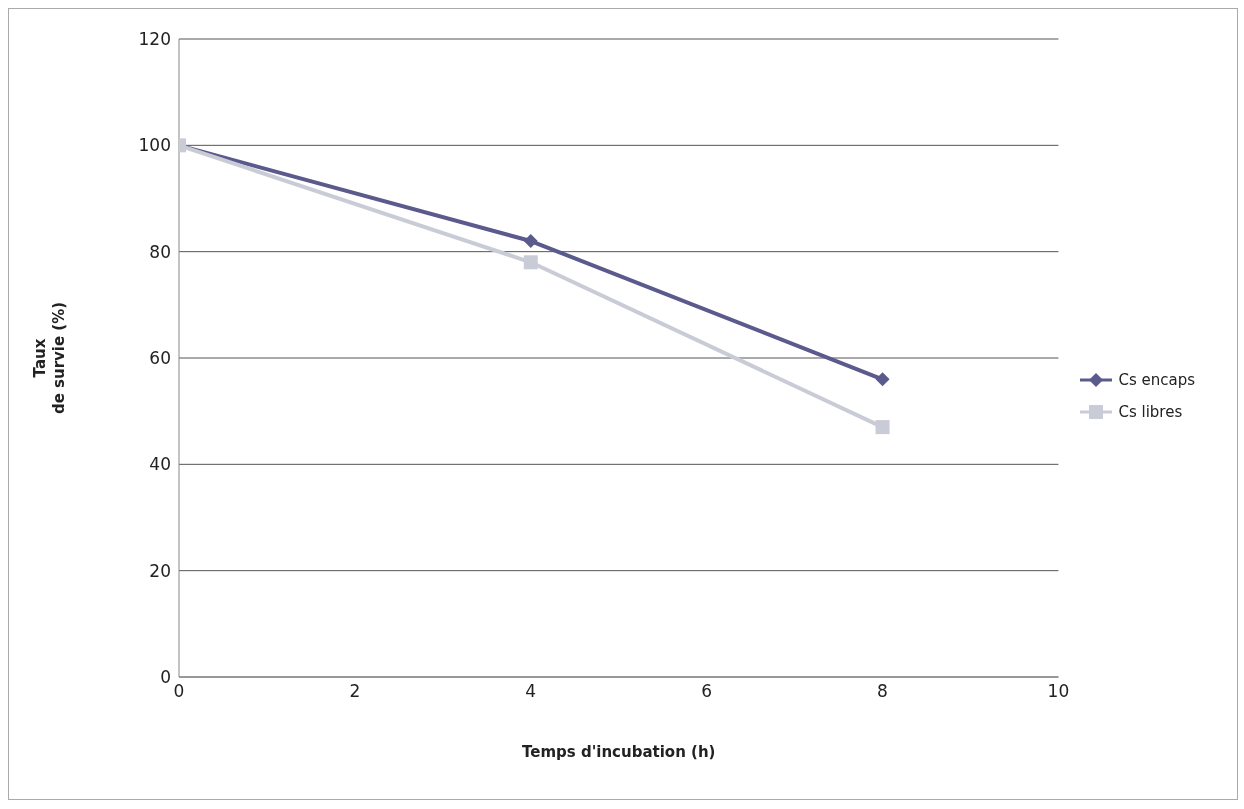  What do you see at coordinates (882, 691) in the screenshot?
I see `x-tick-label: 8` at bounding box center [882, 691].